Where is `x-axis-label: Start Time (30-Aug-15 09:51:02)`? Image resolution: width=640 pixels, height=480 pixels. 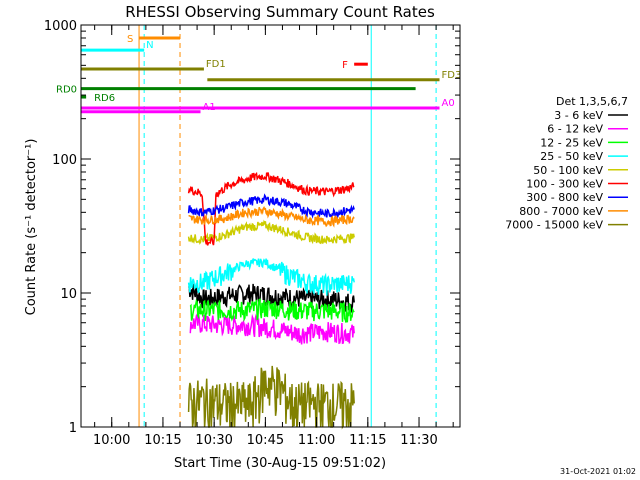 x-axis-label: Start Time (30-Aug-15 09:51:02) is located at coordinates (280, 463).